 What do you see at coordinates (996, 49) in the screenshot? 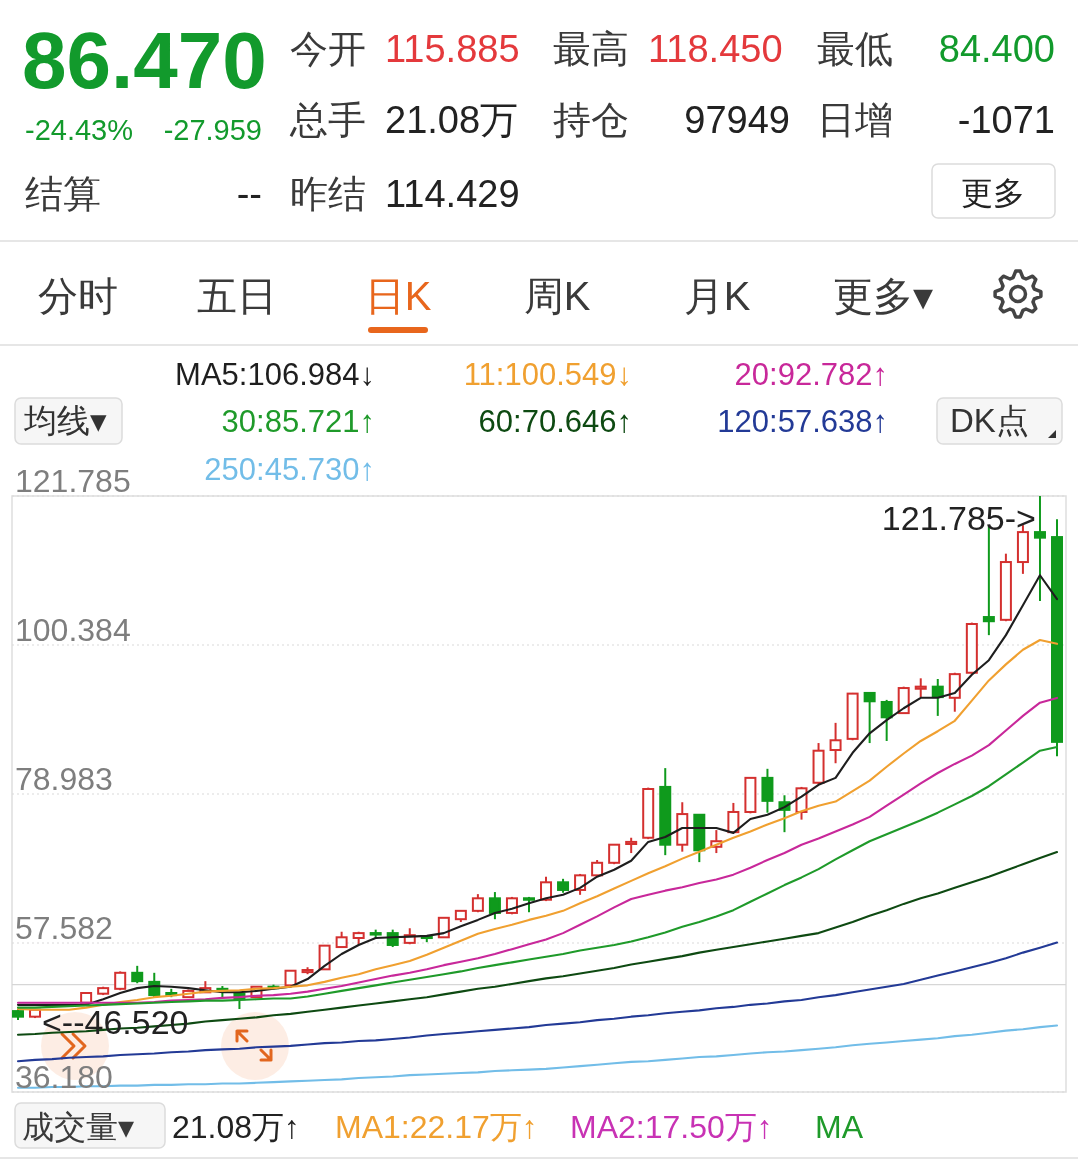
I see `text: 84.400` at bounding box center [996, 49].